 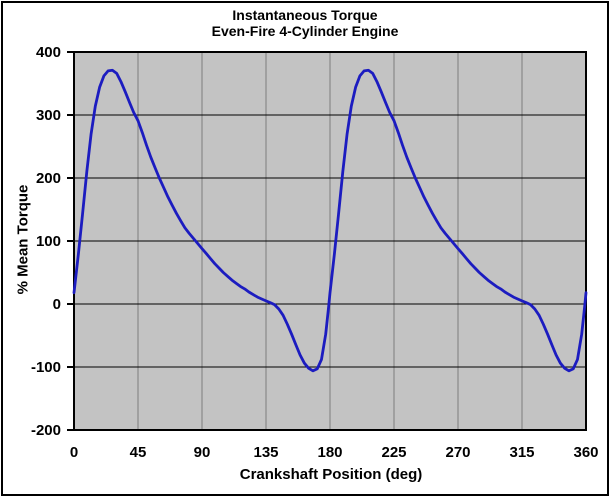 I want to click on x-tick-label: 45, so click(x=138, y=452).